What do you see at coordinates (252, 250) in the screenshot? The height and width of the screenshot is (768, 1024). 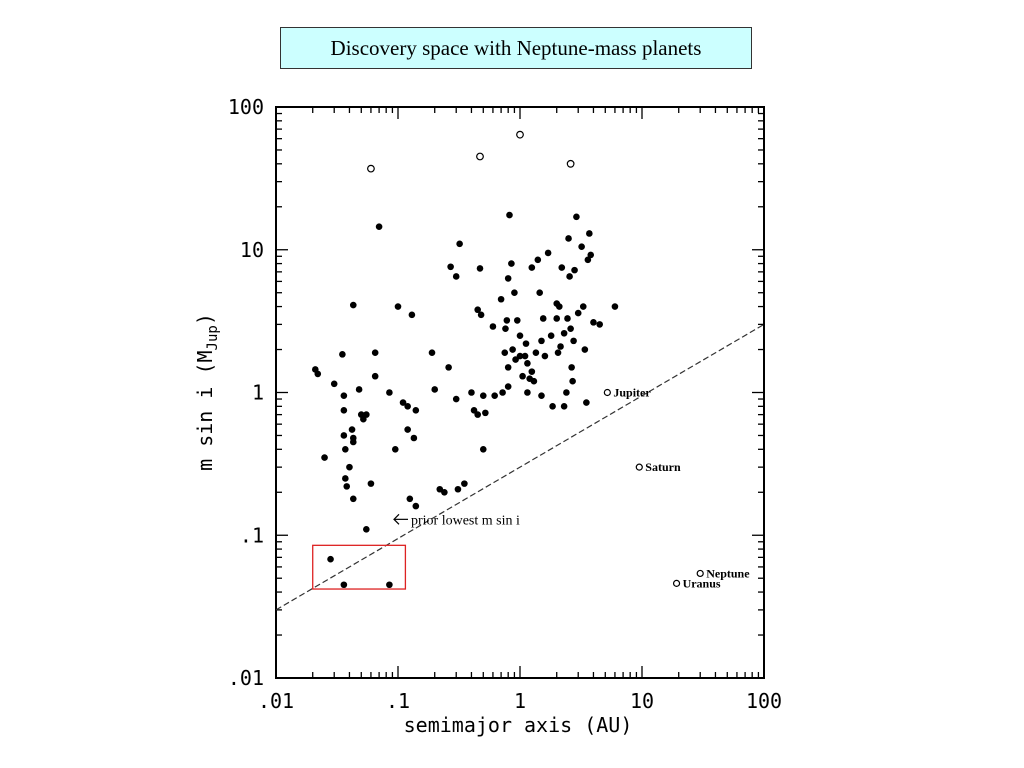 I see `y-tick-label: 10` at bounding box center [252, 250].